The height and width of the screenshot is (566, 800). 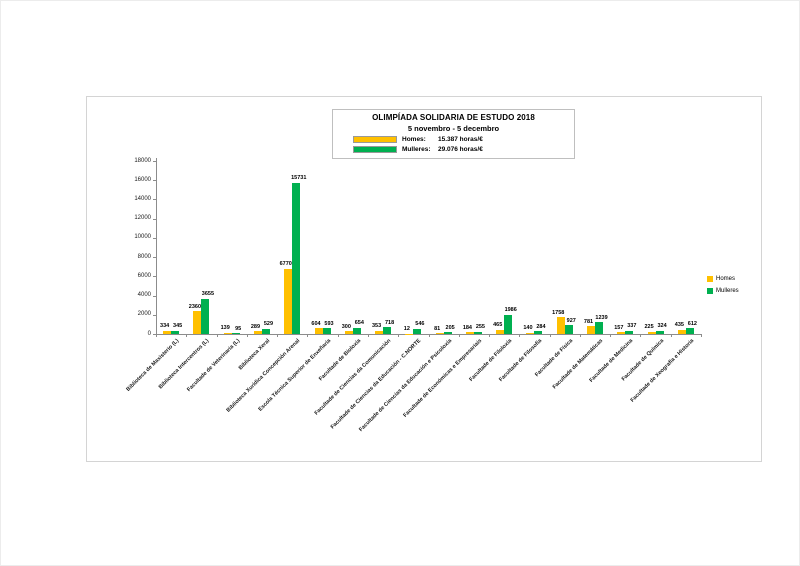 What do you see at coordinates (268, 324) in the screenshot?
I see `value-label-mulleres: 529` at bounding box center [268, 324].